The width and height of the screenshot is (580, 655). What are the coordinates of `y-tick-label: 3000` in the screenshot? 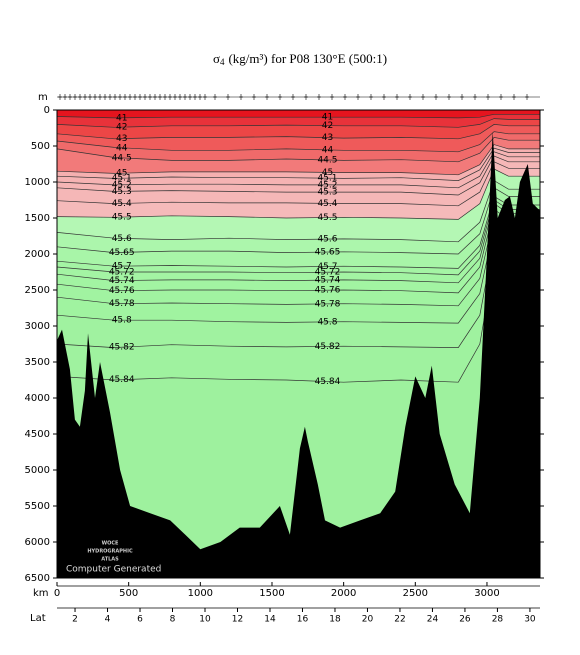 It's located at (37, 326).